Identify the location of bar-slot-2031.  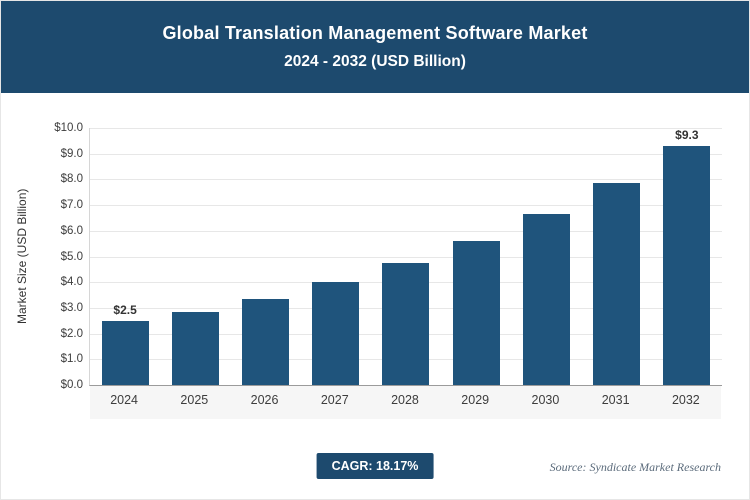
(617, 256).